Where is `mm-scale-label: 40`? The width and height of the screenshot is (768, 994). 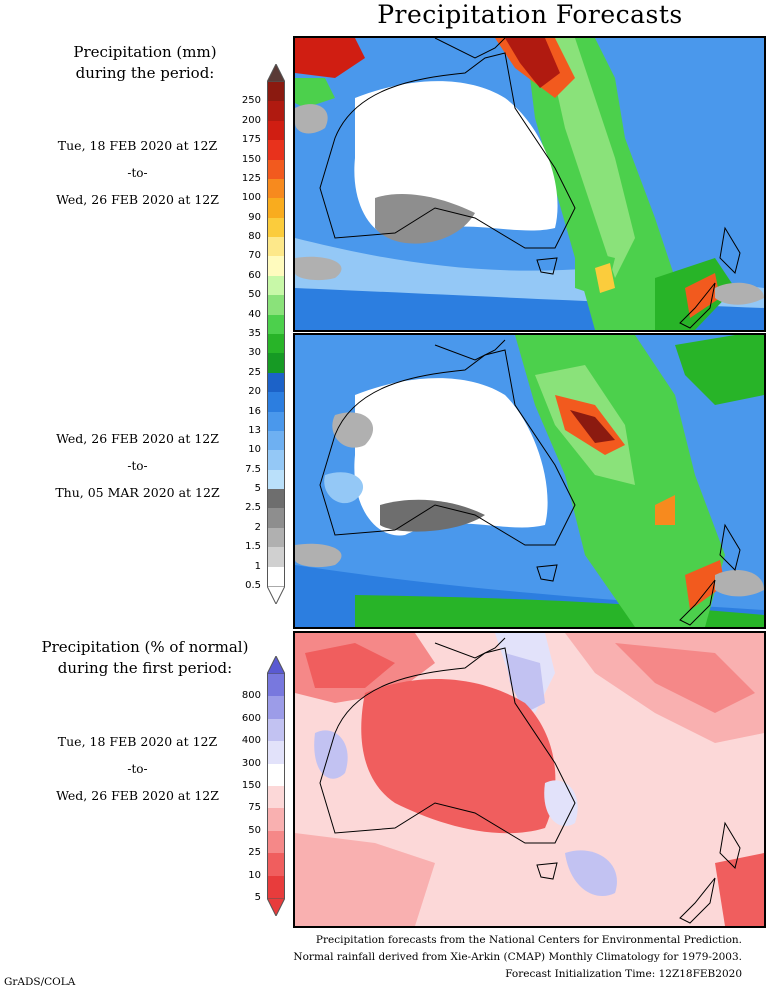
mm-scale-label: 40 is located at coordinates (254, 314).